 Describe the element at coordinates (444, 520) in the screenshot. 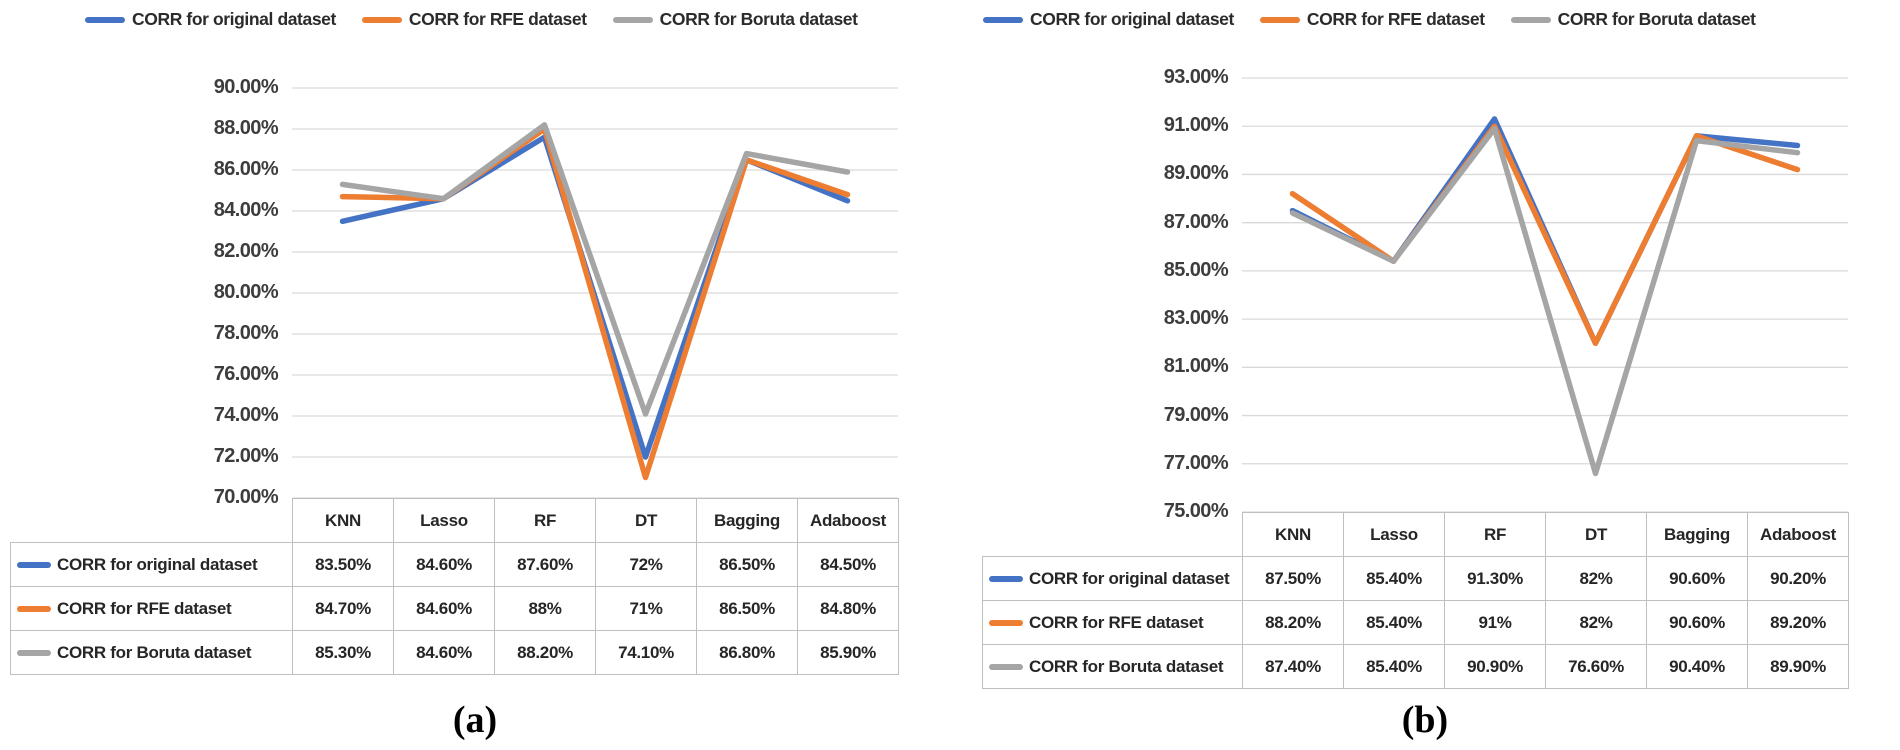

I see `column-header: Lasso` at that location.